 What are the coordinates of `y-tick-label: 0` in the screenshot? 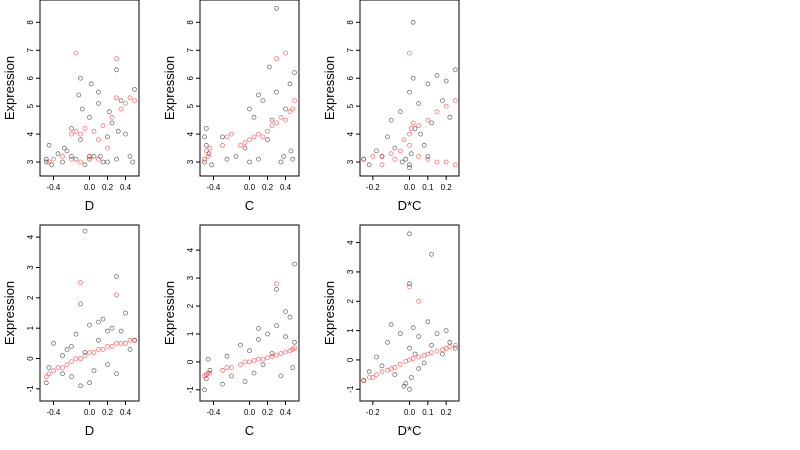 It's located at (190, 361).